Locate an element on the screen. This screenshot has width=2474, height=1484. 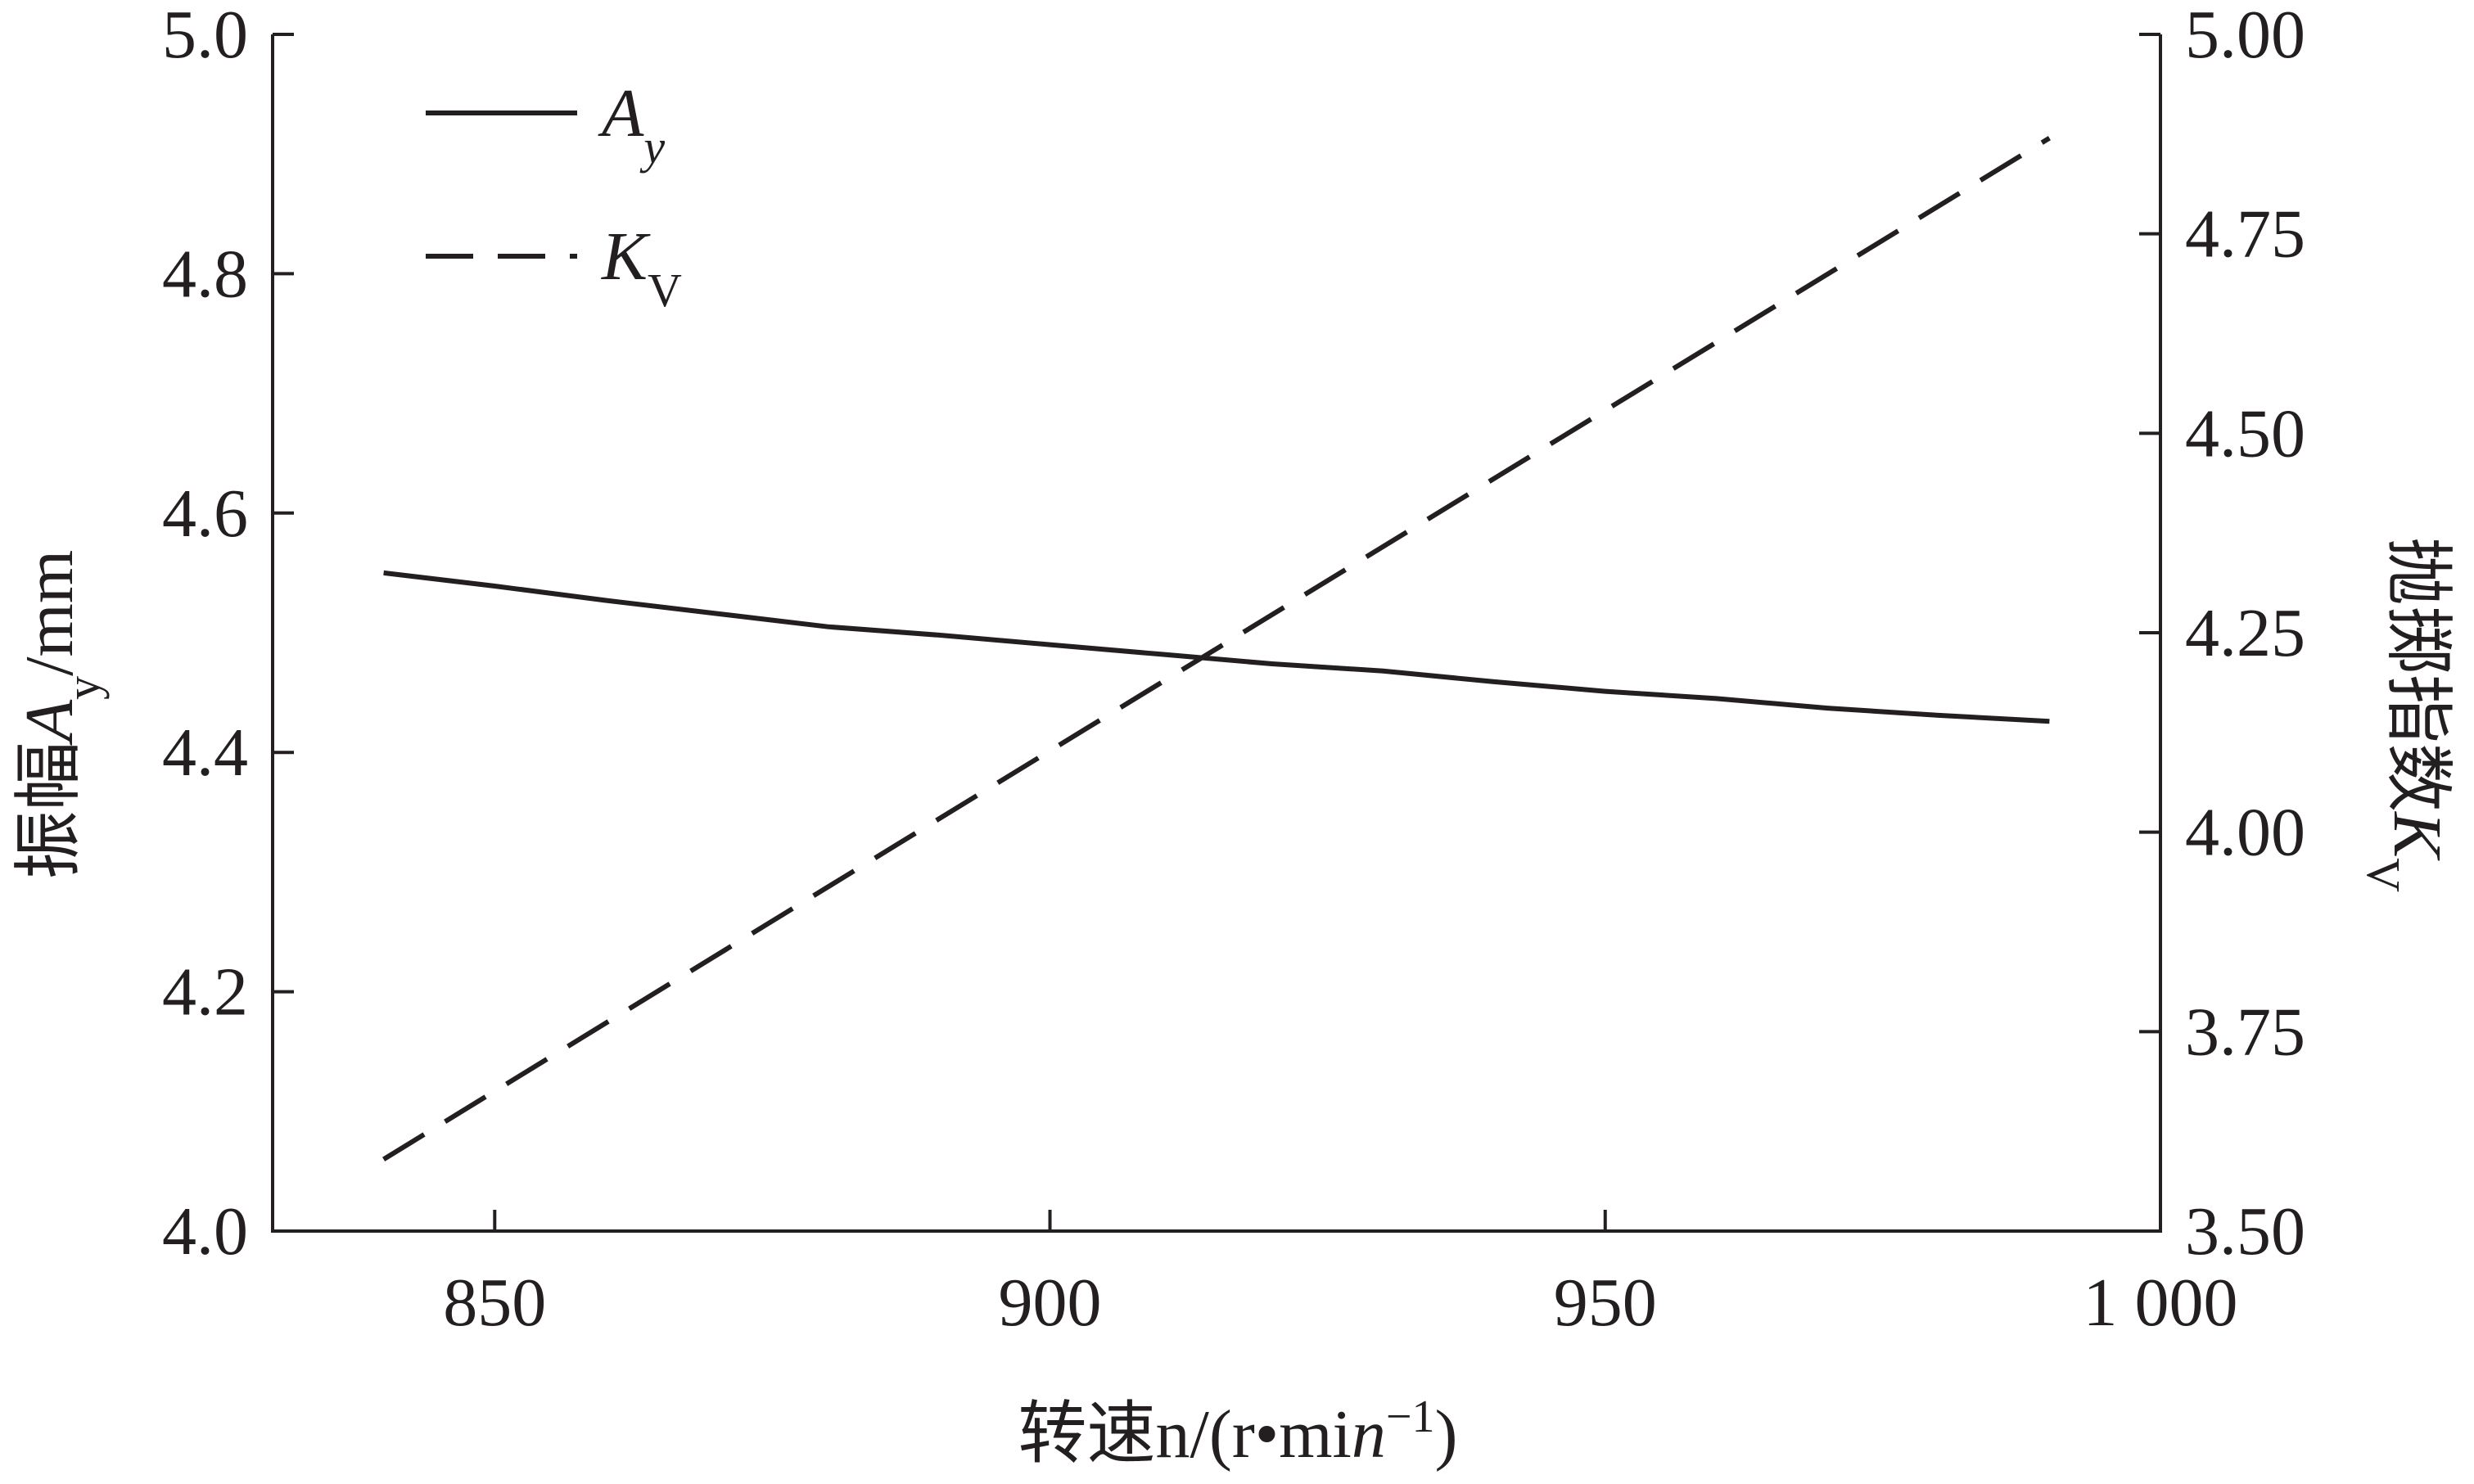
x-tick-label: 1 000 is located at coordinates (2160, 1303).